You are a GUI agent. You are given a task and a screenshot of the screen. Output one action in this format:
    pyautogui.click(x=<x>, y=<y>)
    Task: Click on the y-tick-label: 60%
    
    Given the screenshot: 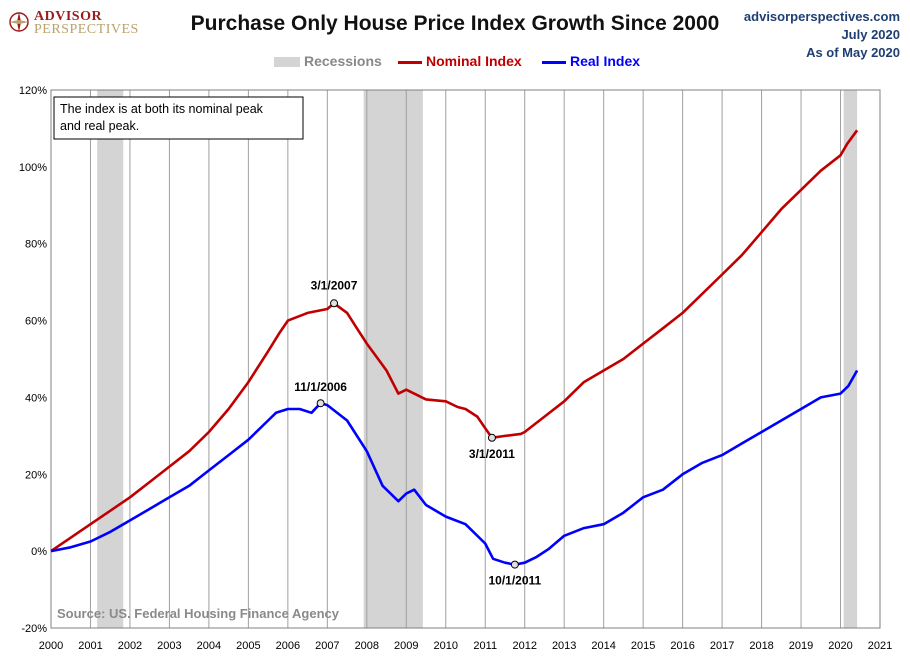 What is the action you would take?
    pyautogui.click(x=36, y=322)
    